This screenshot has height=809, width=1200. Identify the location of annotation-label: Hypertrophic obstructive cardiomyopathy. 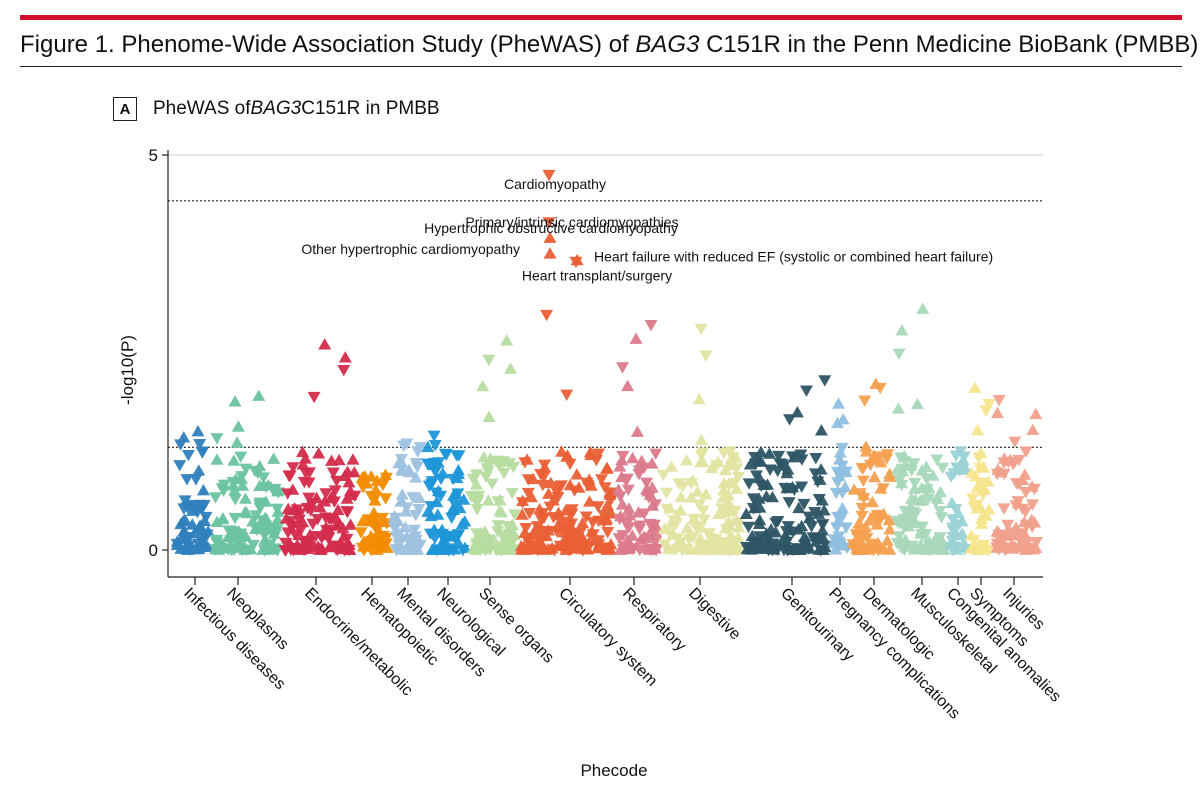
(551, 228).